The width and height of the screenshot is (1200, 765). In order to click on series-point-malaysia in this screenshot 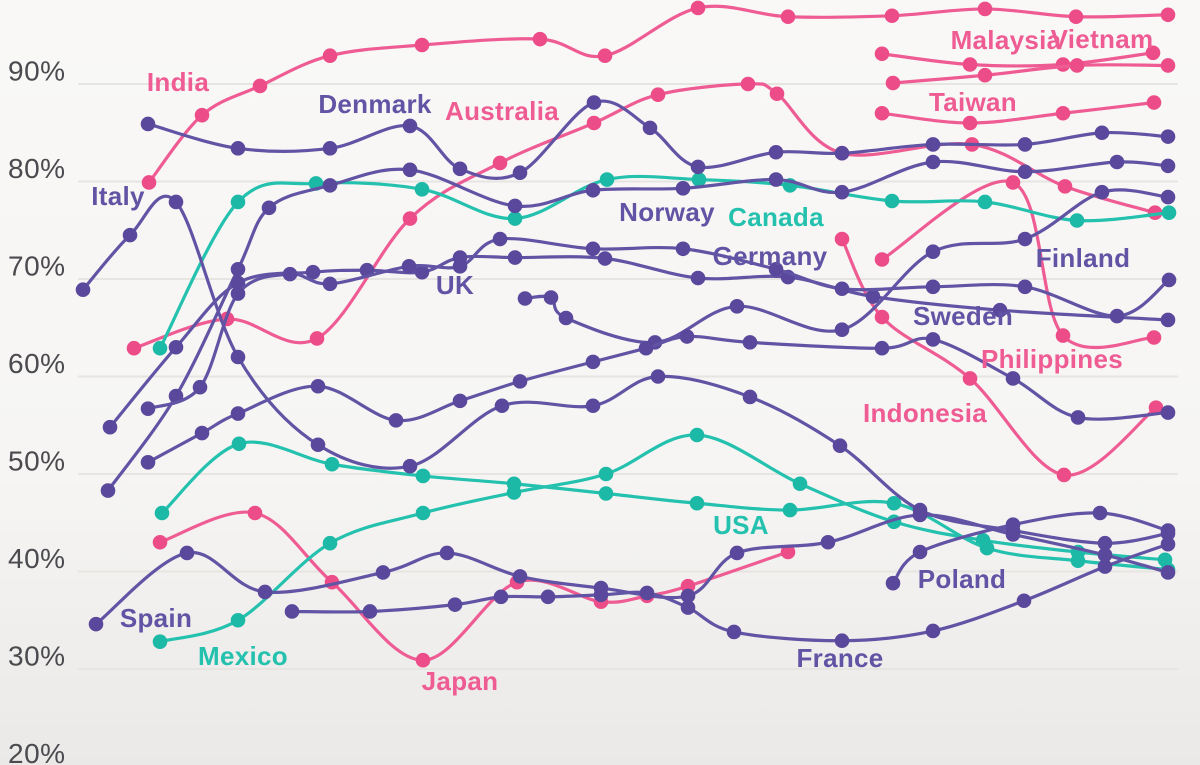, I will do `click(1153, 53)`.